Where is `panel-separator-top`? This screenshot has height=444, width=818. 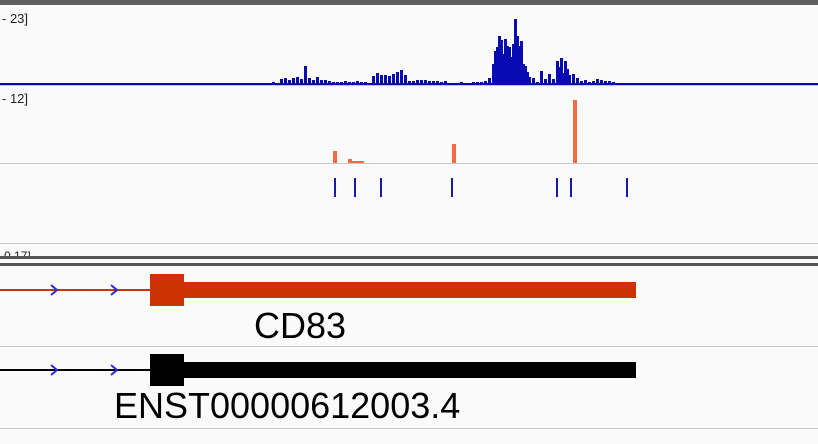 panel-separator-top is located at coordinates (409, 257).